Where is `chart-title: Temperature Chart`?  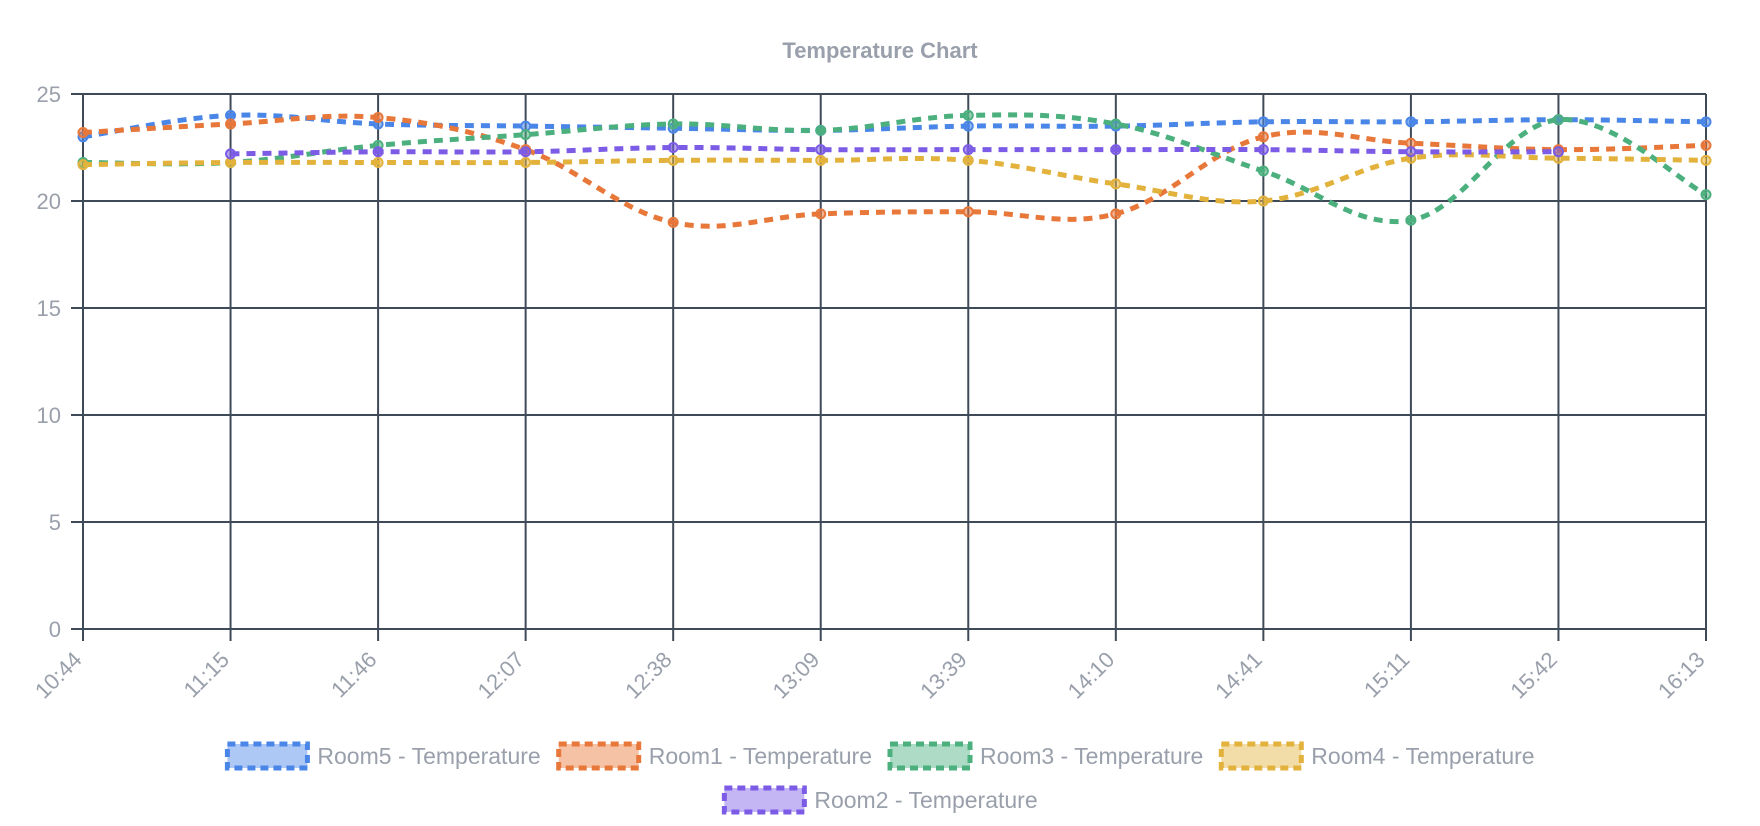
chart-title: Temperature Chart is located at coordinates (880, 50).